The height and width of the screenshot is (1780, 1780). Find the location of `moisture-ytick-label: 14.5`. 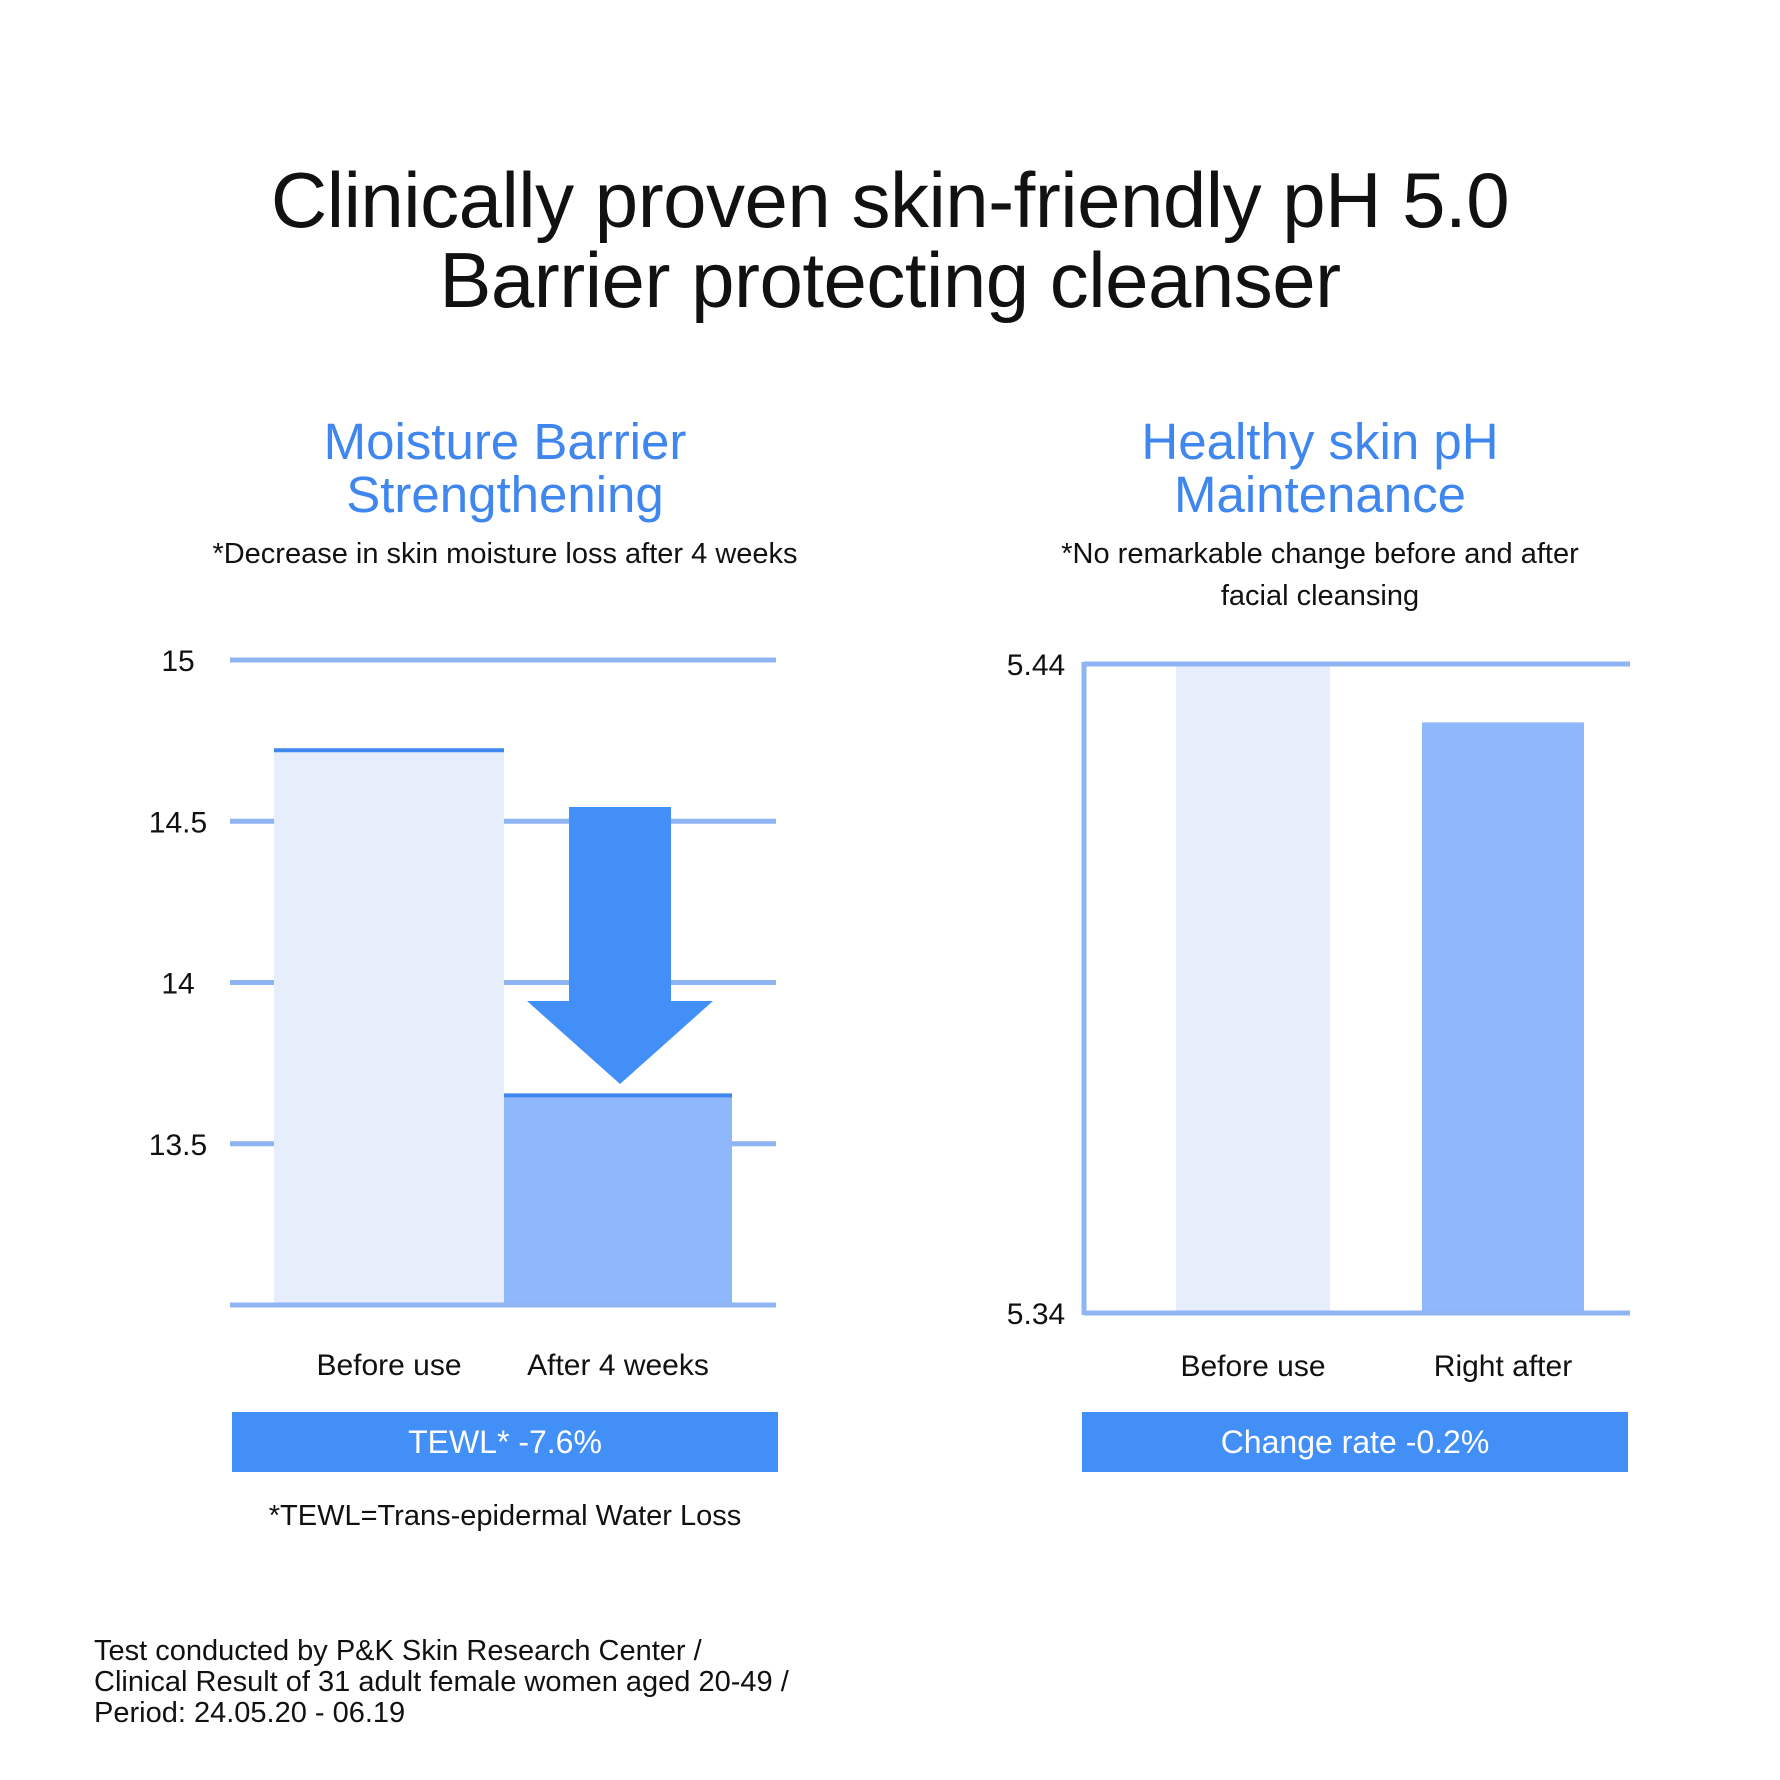

moisture-ytick-label: 14.5 is located at coordinates (178, 822).